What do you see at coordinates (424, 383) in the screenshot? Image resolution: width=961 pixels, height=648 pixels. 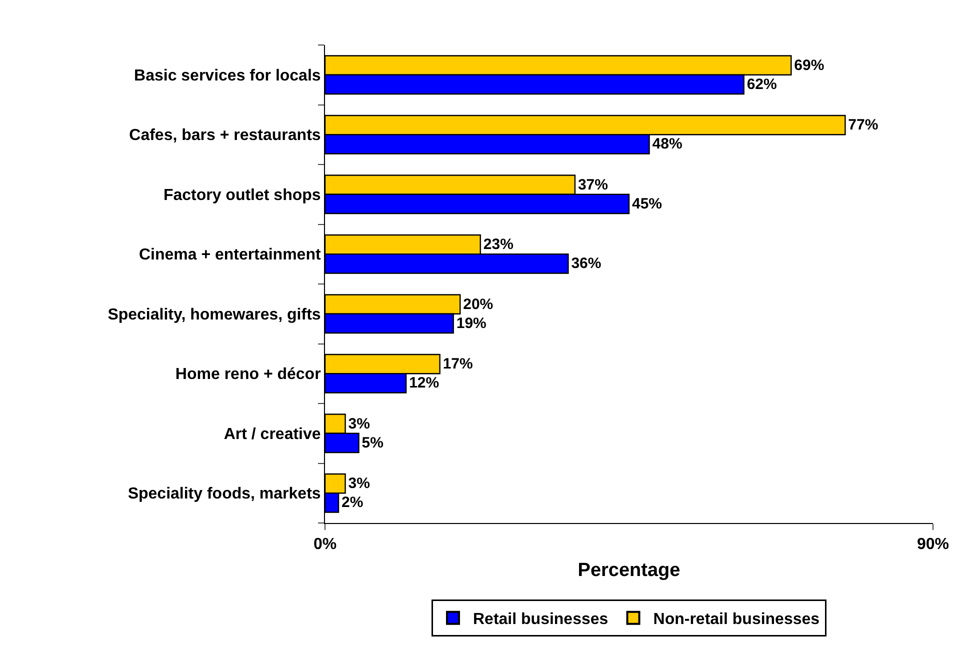 I see `data-label: 12%` at bounding box center [424, 383].